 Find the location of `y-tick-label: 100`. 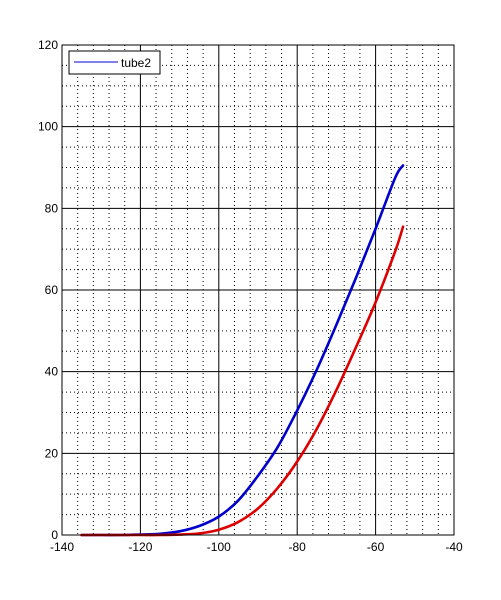

y-tick-label: 100 is located at coordinates (48, 127).